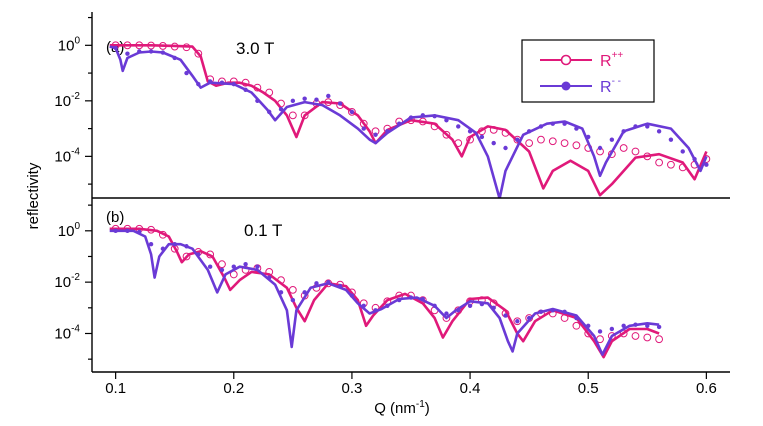 This screenshot has height=426, width=763. Describe the element at coordinates (411, 384) in the screenshot. I see `x-axis-ticks: 0.1 0.2 0.3 0.4 0.5 0.6` at that location.